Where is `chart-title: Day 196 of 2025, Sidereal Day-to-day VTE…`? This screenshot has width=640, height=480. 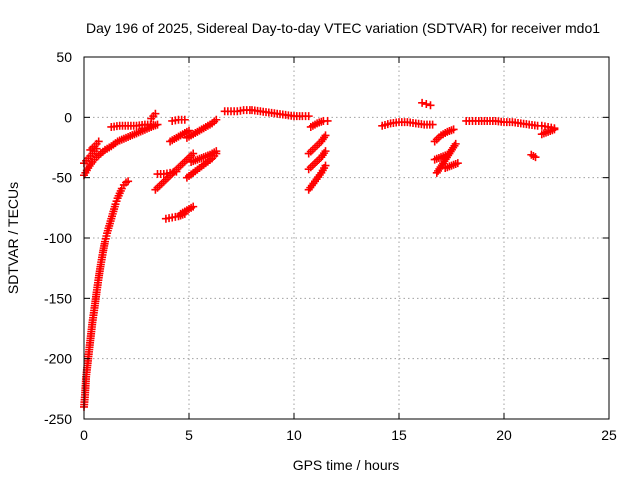
chart-title: Day 196 of 2025, Sidereal Day-to-day VTE… is located at coordinates (343, 28).